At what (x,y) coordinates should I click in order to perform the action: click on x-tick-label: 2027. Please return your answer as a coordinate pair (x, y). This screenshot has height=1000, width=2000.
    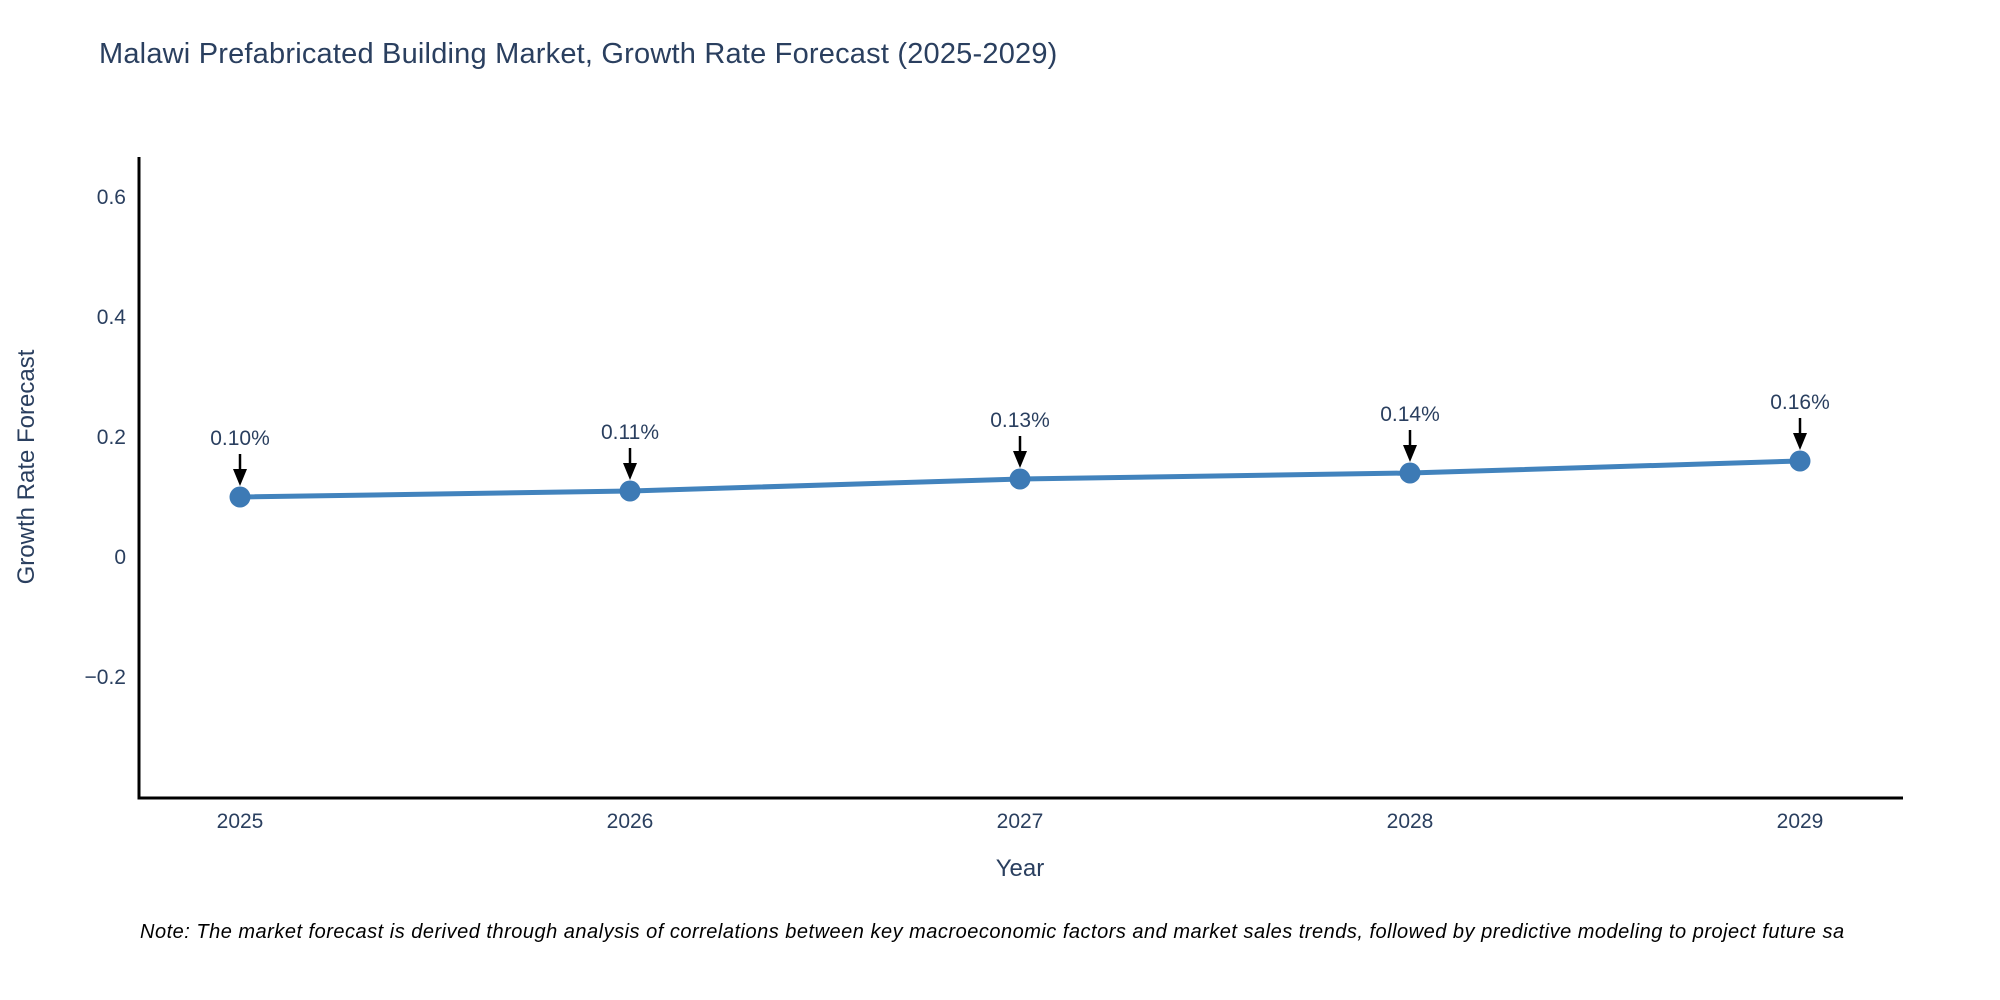
    Looking at the image, I should click on (1020, 821).